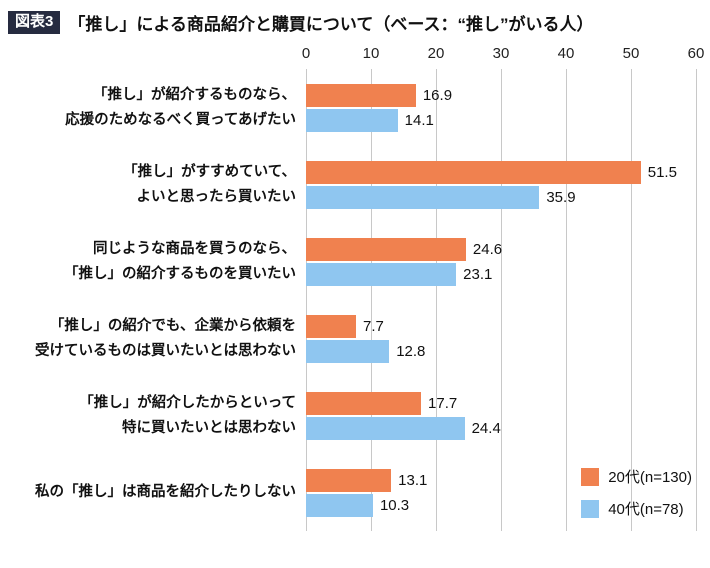  Describe the element at coordinates (180, 273) in the screenshot. I see `category-label-line: 「推し」の紹介するものを買いたい` at that location.